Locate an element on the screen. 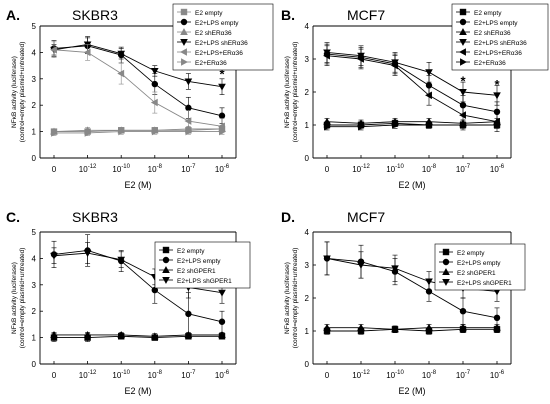 The height and width of the screenshot is (404, 550). legend-entry: E2 shERα36 is located at coordinates (492, 33).